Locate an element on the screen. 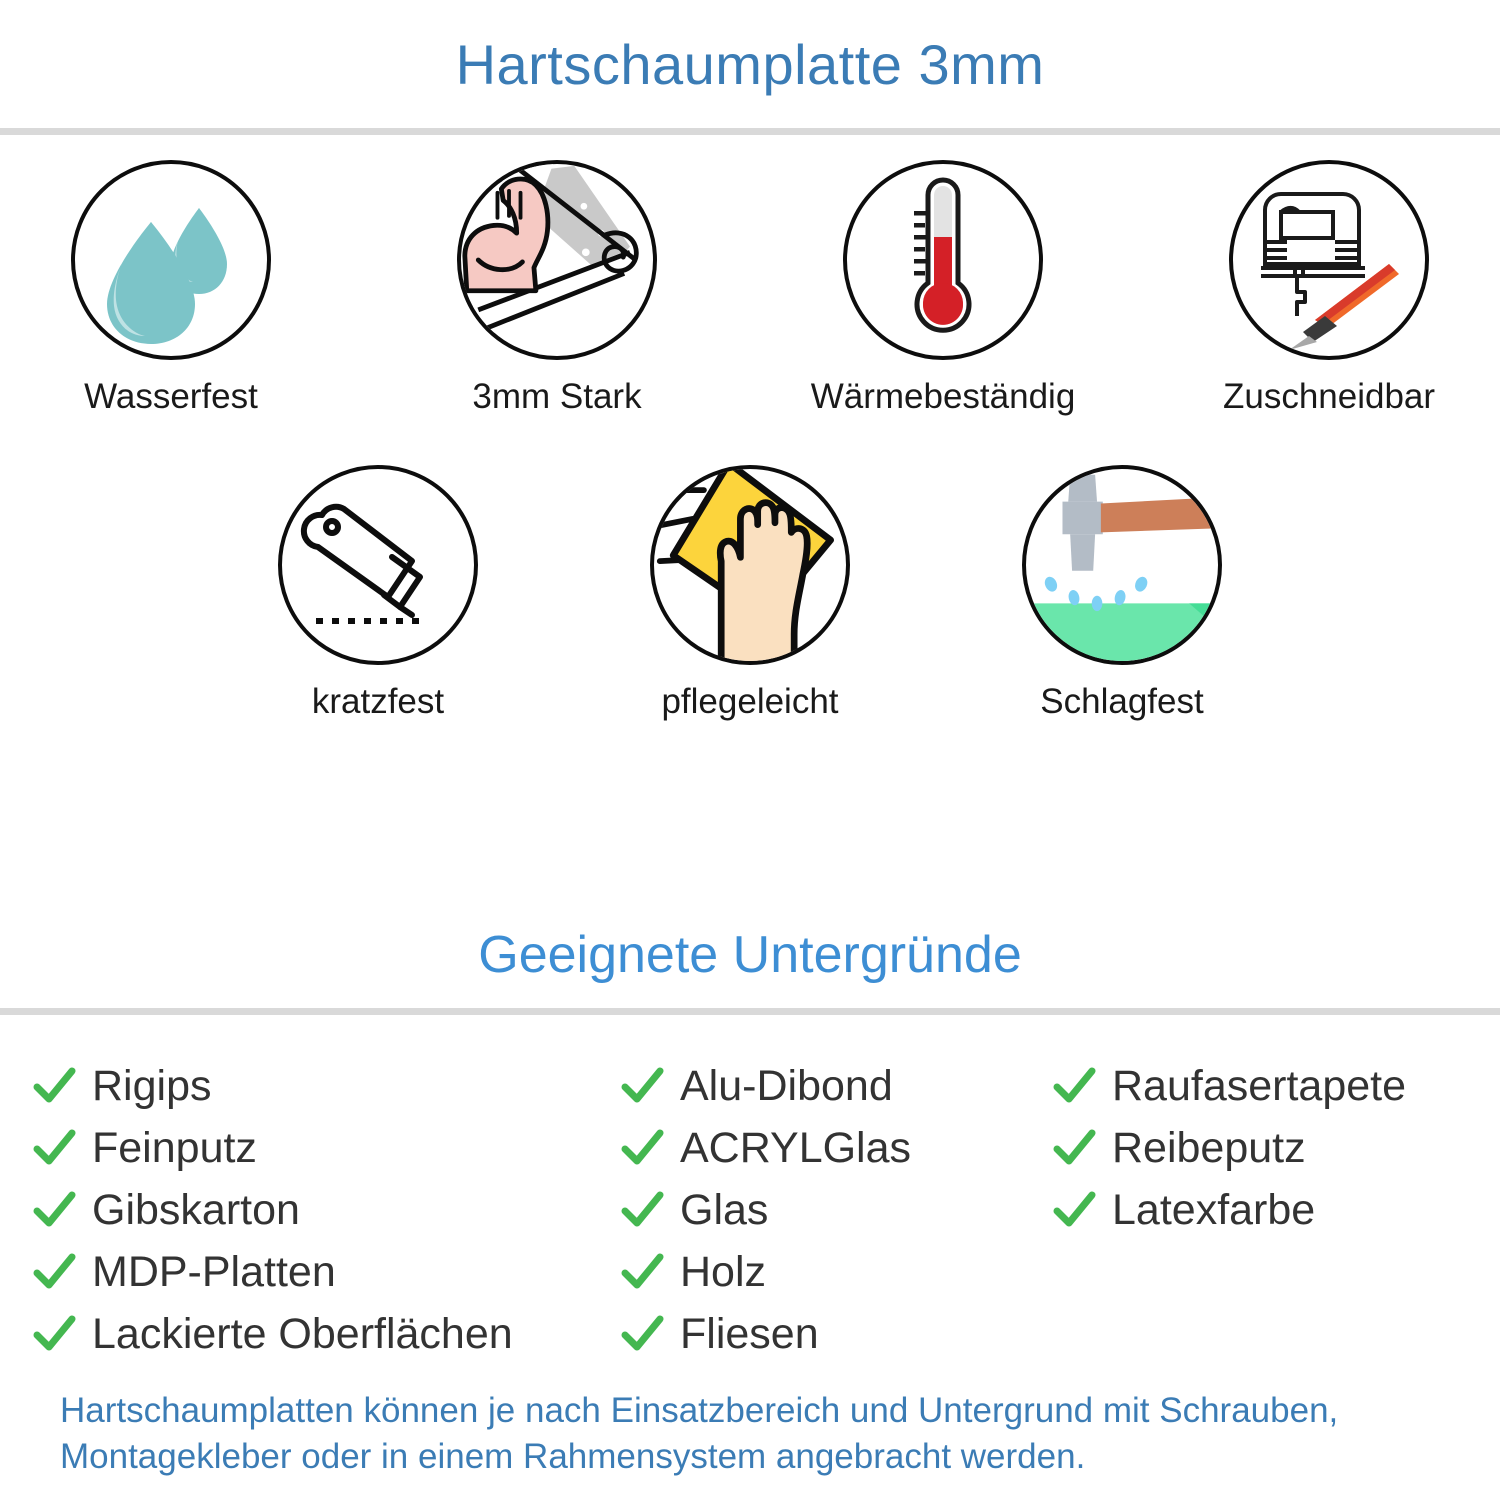 The height and width of the screenshot is (1500, 1500). section-title-untergruende: Geeignete Untergründe is located at coordinates (750, 955).